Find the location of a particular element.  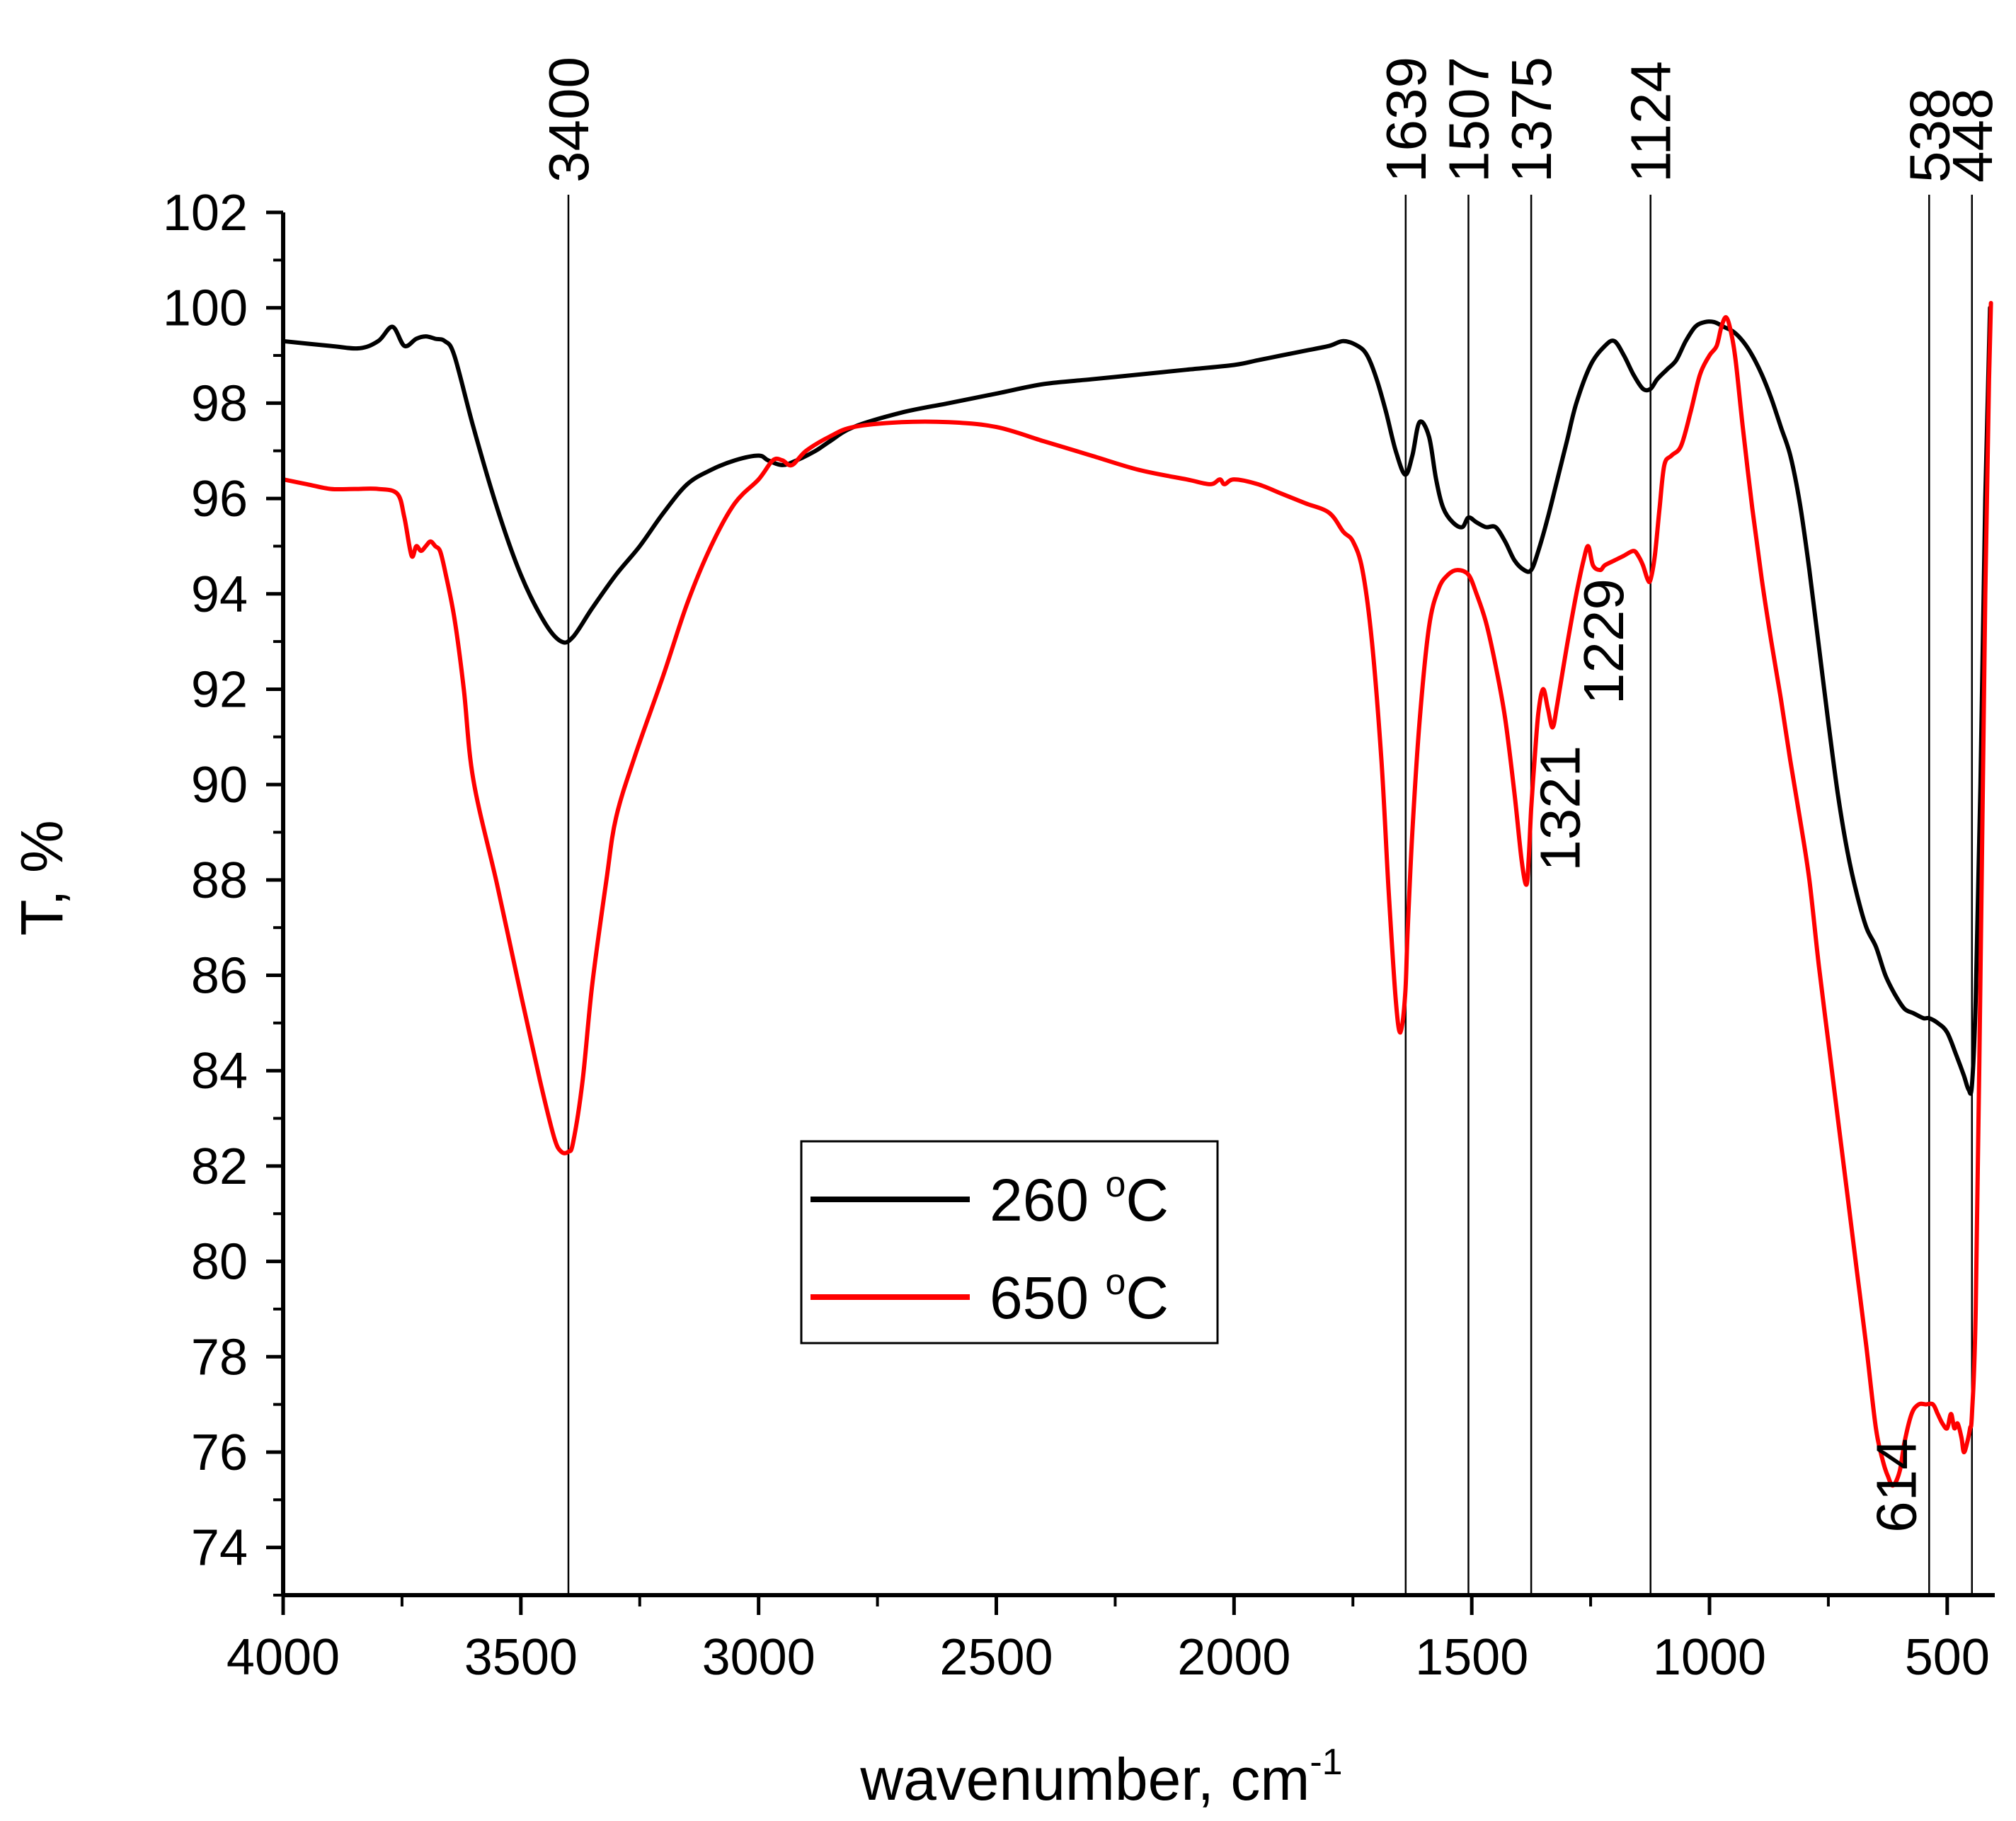

legend-label-650: 650 oC is located at coordinates (1079, 1296).